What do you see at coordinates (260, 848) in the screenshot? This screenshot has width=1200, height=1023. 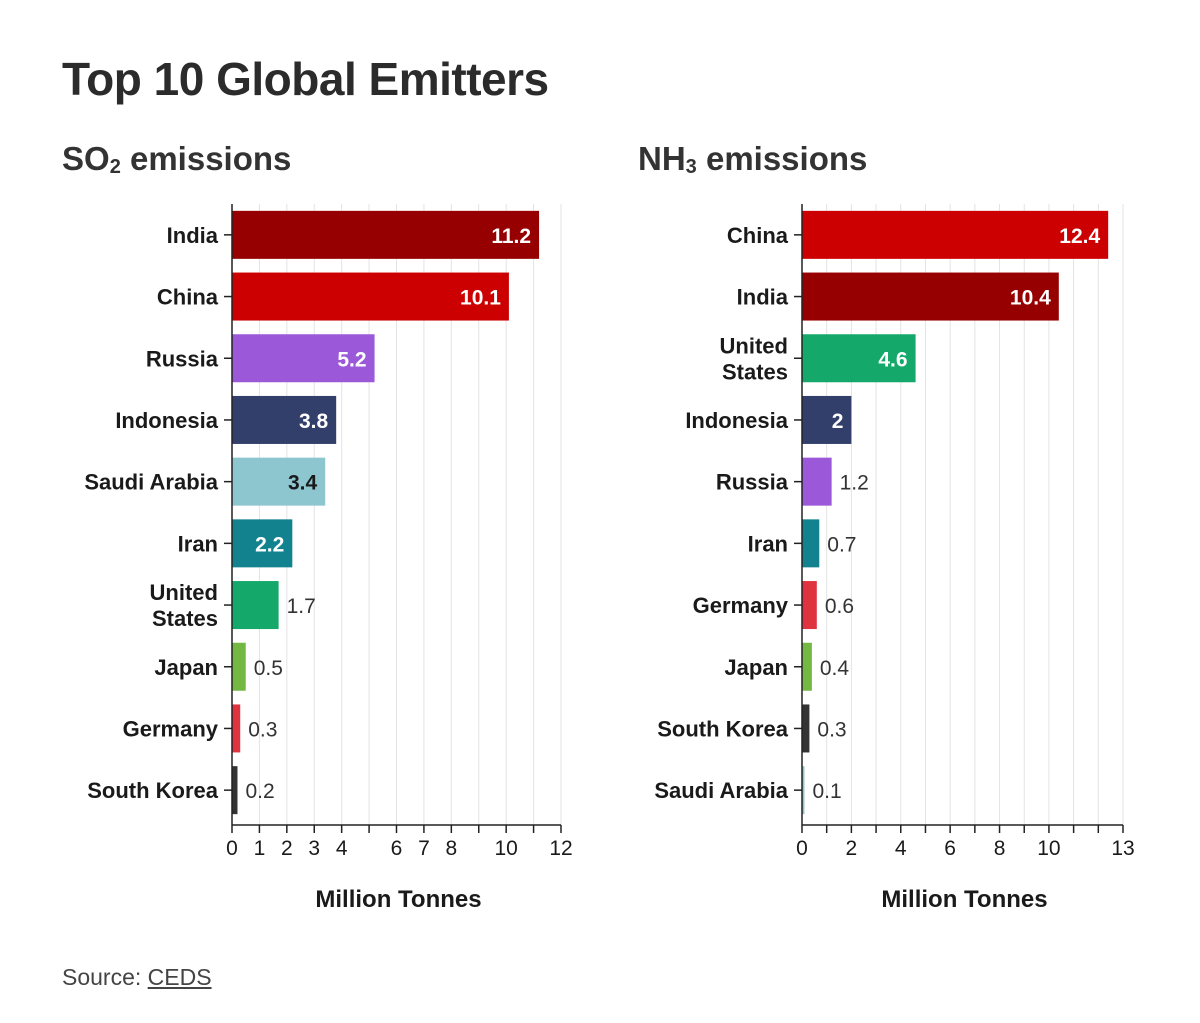 I see `so2-x-tick-label: 1` at bounding box center [260, 848].